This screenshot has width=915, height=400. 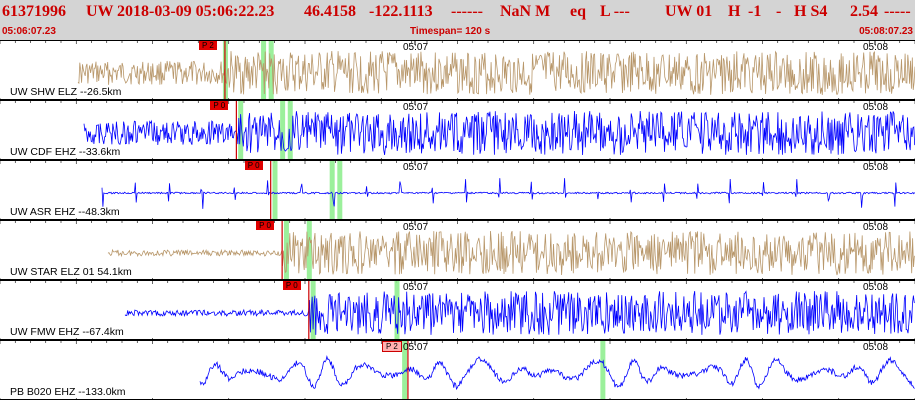 What do you see at coordinates (734, 11) in the screenshot?
I see `quality-flag: H` at bounding box center [734, 11].